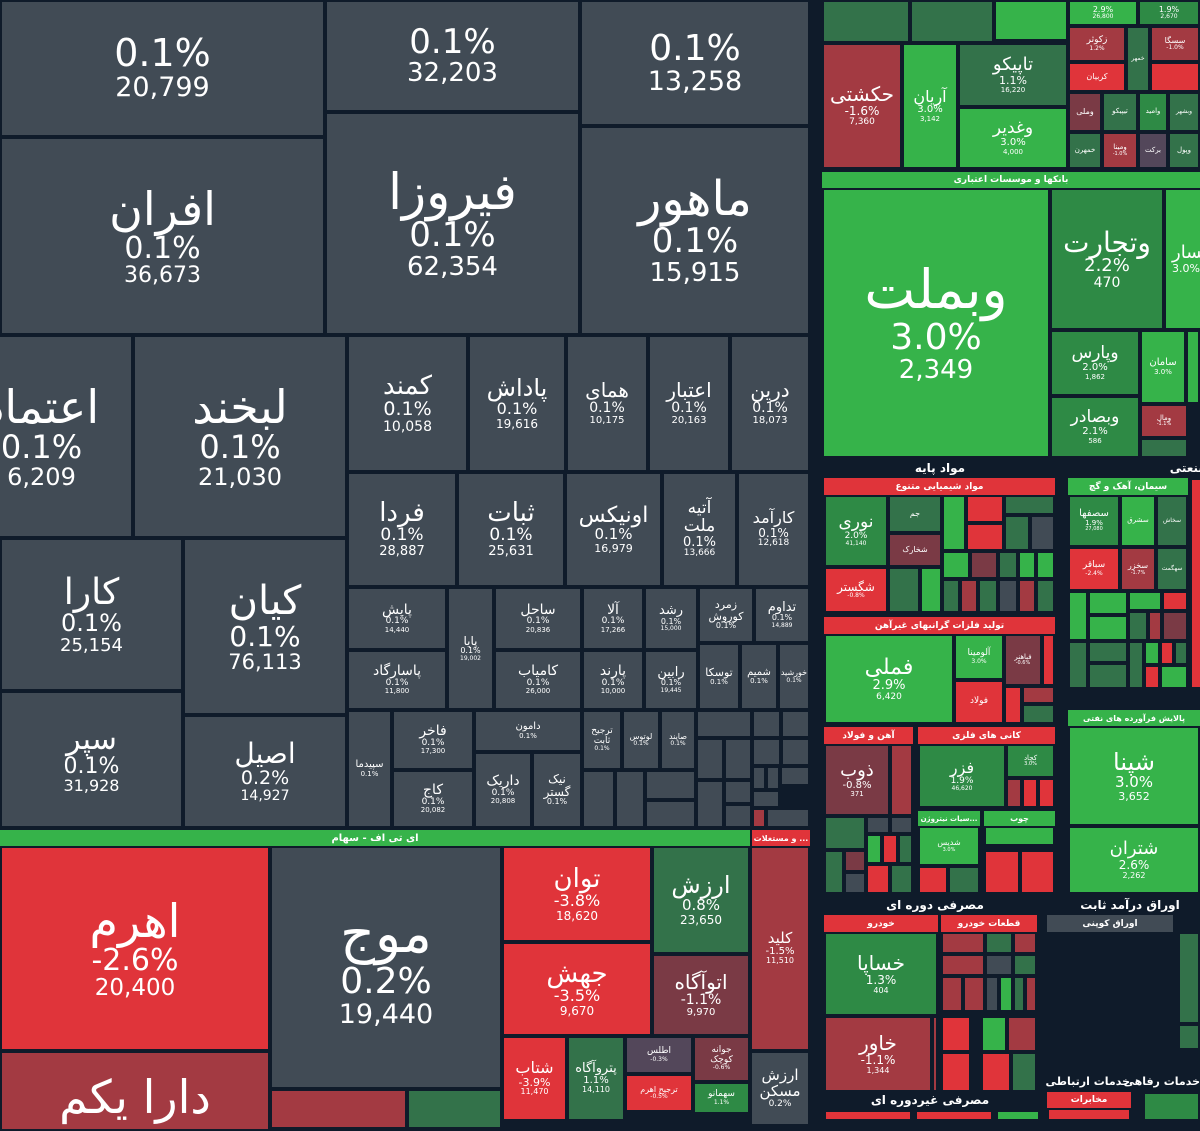 The image size is (1200, 1131). I want to click on tile-shegostar: شگستر -0.8%, so click(856, 590).